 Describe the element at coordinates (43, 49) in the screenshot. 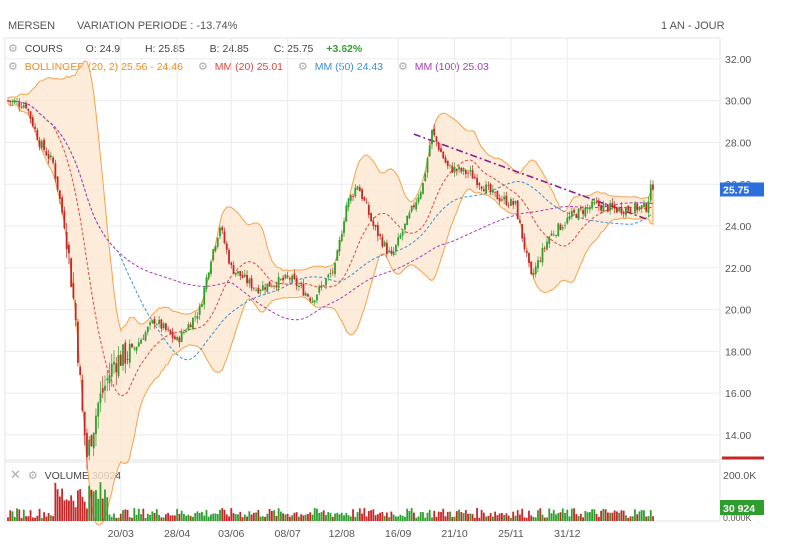

I see `cours-label: COURS` at that location.